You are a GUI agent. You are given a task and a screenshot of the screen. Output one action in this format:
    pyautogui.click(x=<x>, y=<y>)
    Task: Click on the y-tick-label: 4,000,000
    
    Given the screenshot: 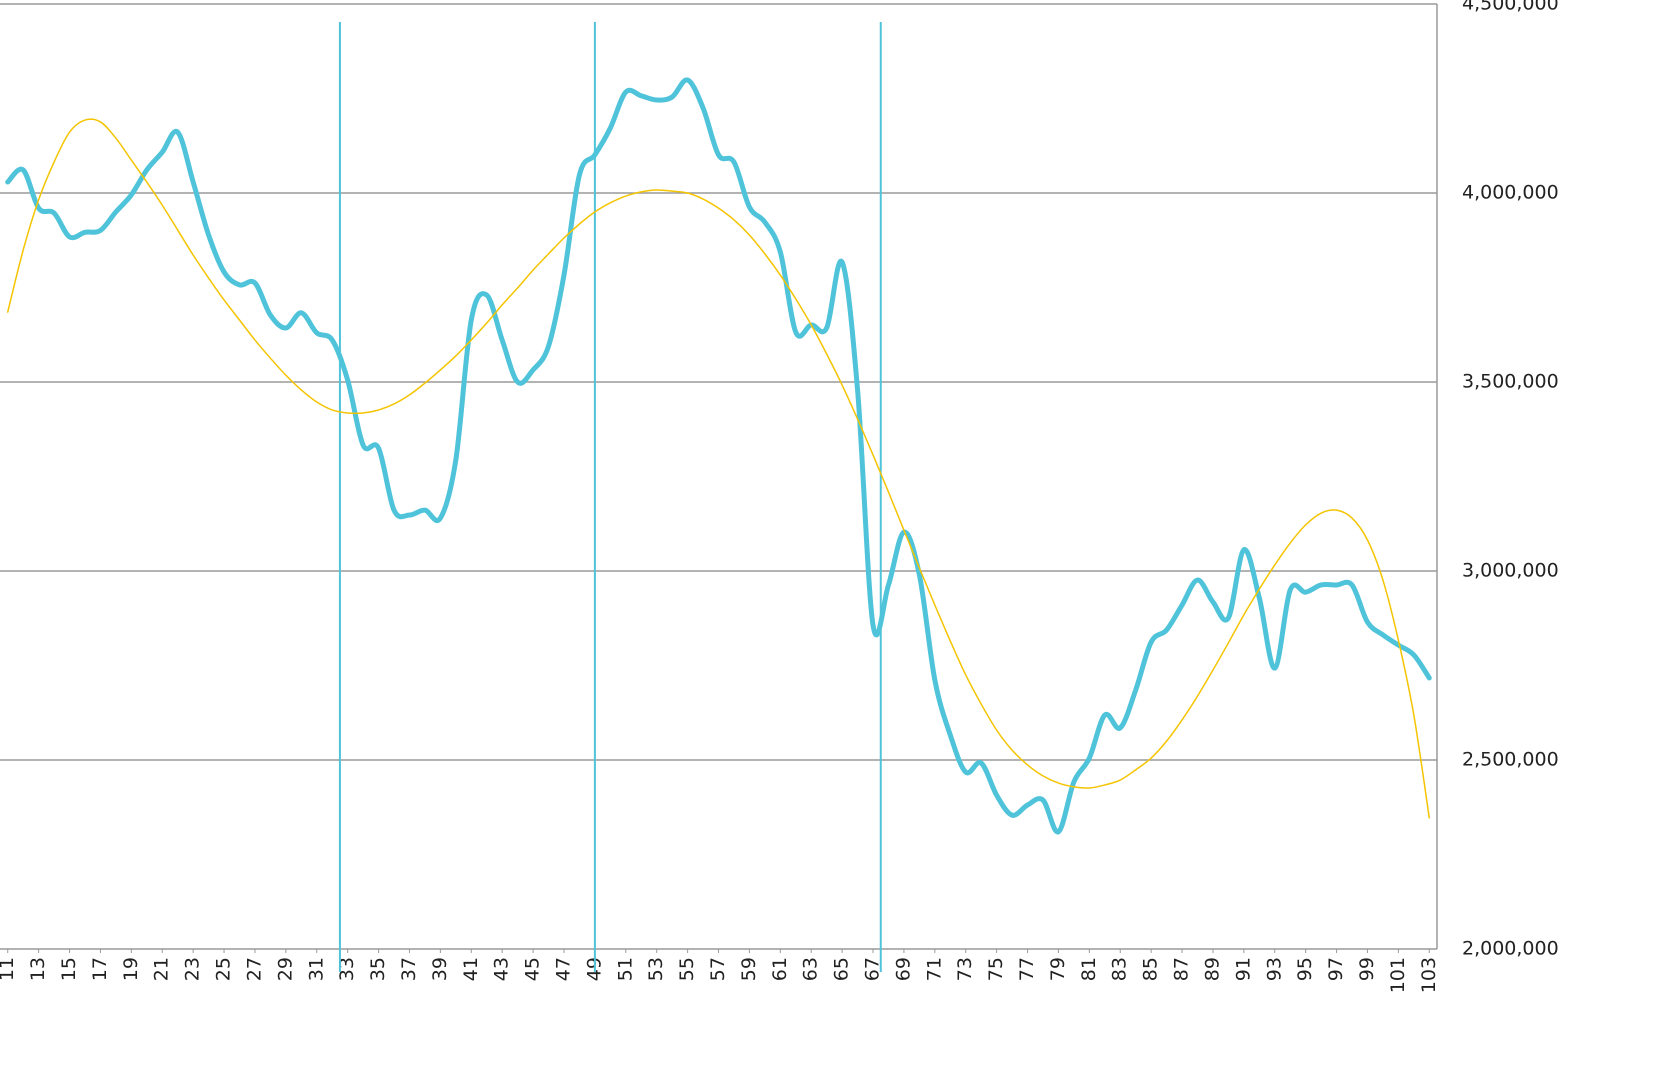 What is the action you would take?
    pyautogui.click(x=1510, y=193)
    